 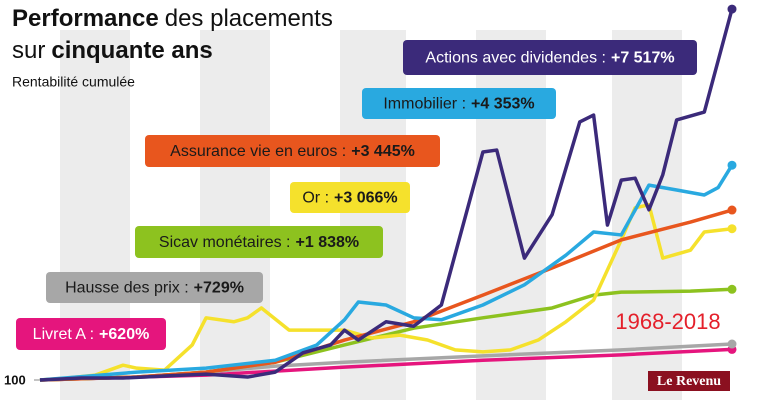 What do you see at coordinates (503, 104) in the screenshot?
I see `legend-gain: +4 353%` at bounding box center [503, 104].